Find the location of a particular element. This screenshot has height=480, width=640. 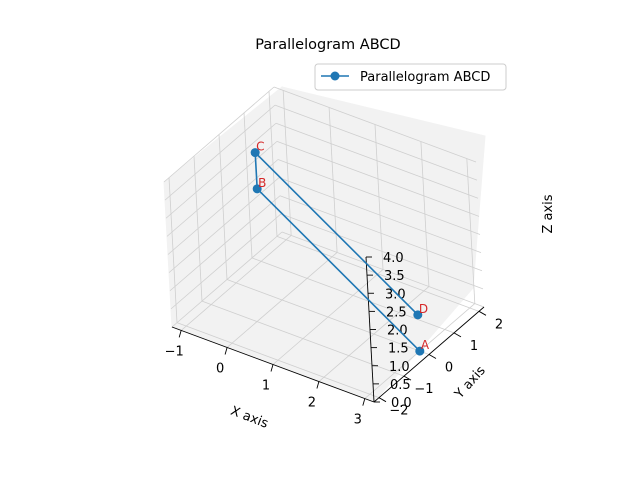

x-tick-label: −1 is located at coordinates (174, 351).